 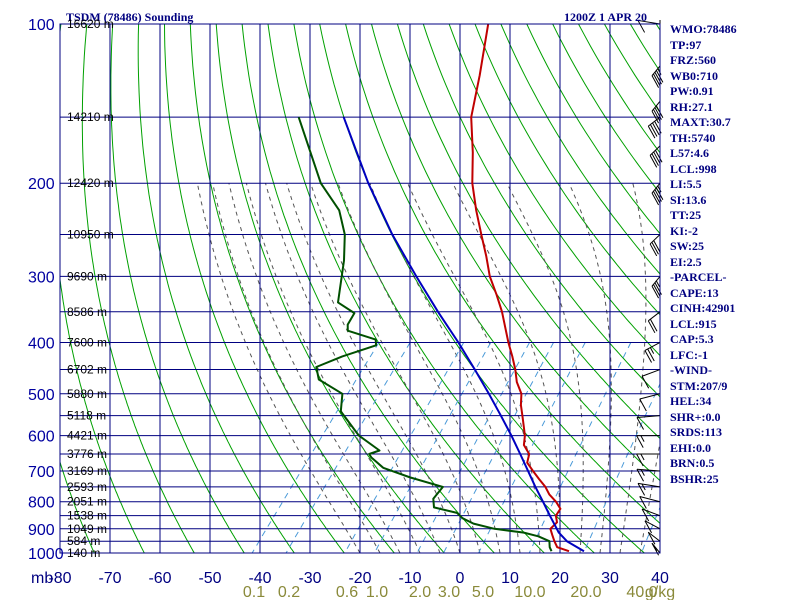 I want to click on height-label: 3169 m, so click(x=87, y=471).